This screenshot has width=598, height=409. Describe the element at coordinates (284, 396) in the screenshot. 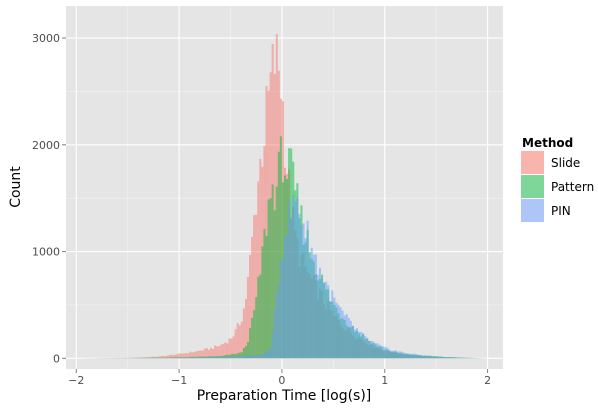

I see `x-axis-title: Preparation Time [log(s)]` at that location.